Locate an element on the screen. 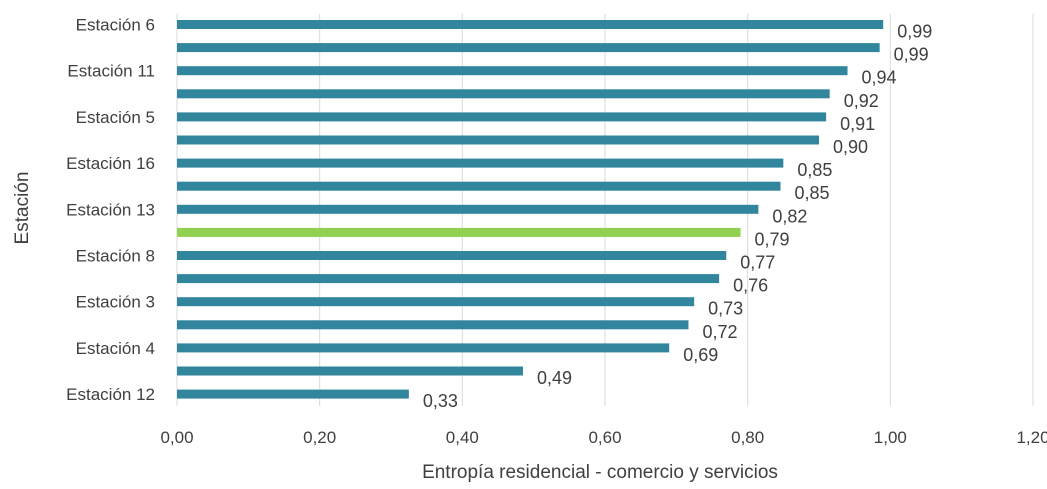  y-category-label: Estación 12 is located at coordinates (110, 394).